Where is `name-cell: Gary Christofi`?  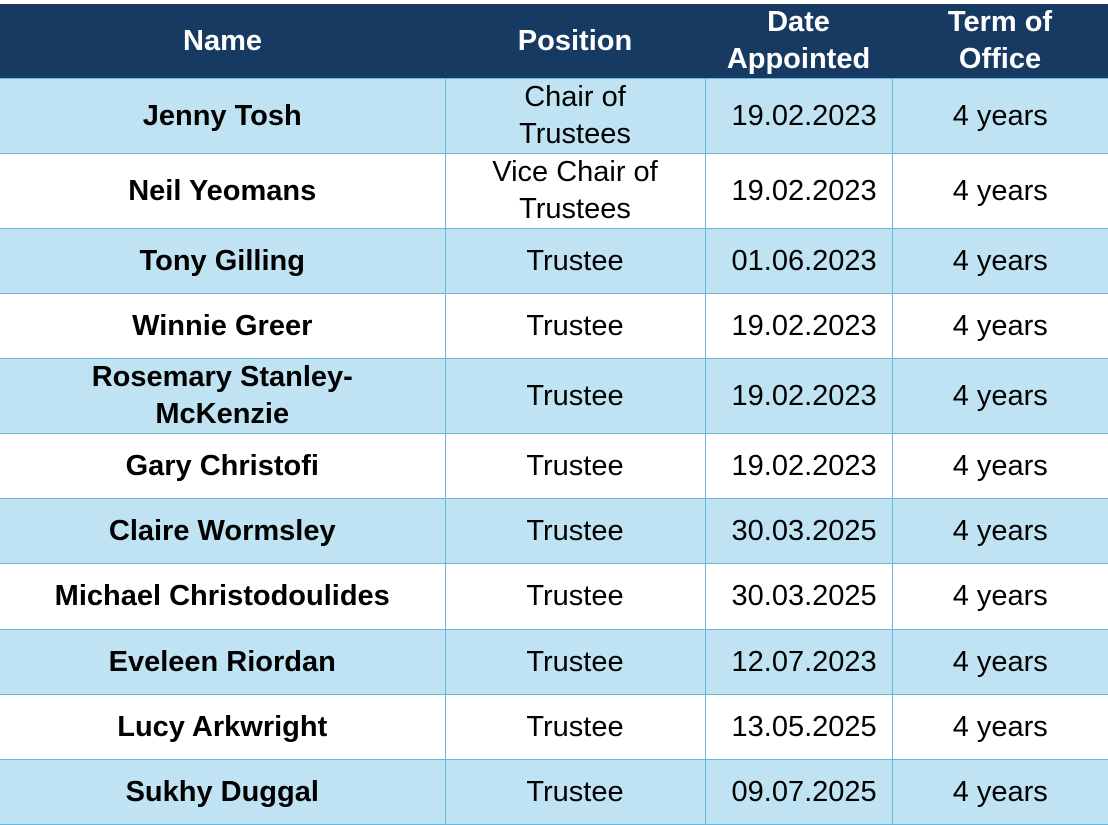 name-cell: Gary Christofi is located at coordinates (223, 466).